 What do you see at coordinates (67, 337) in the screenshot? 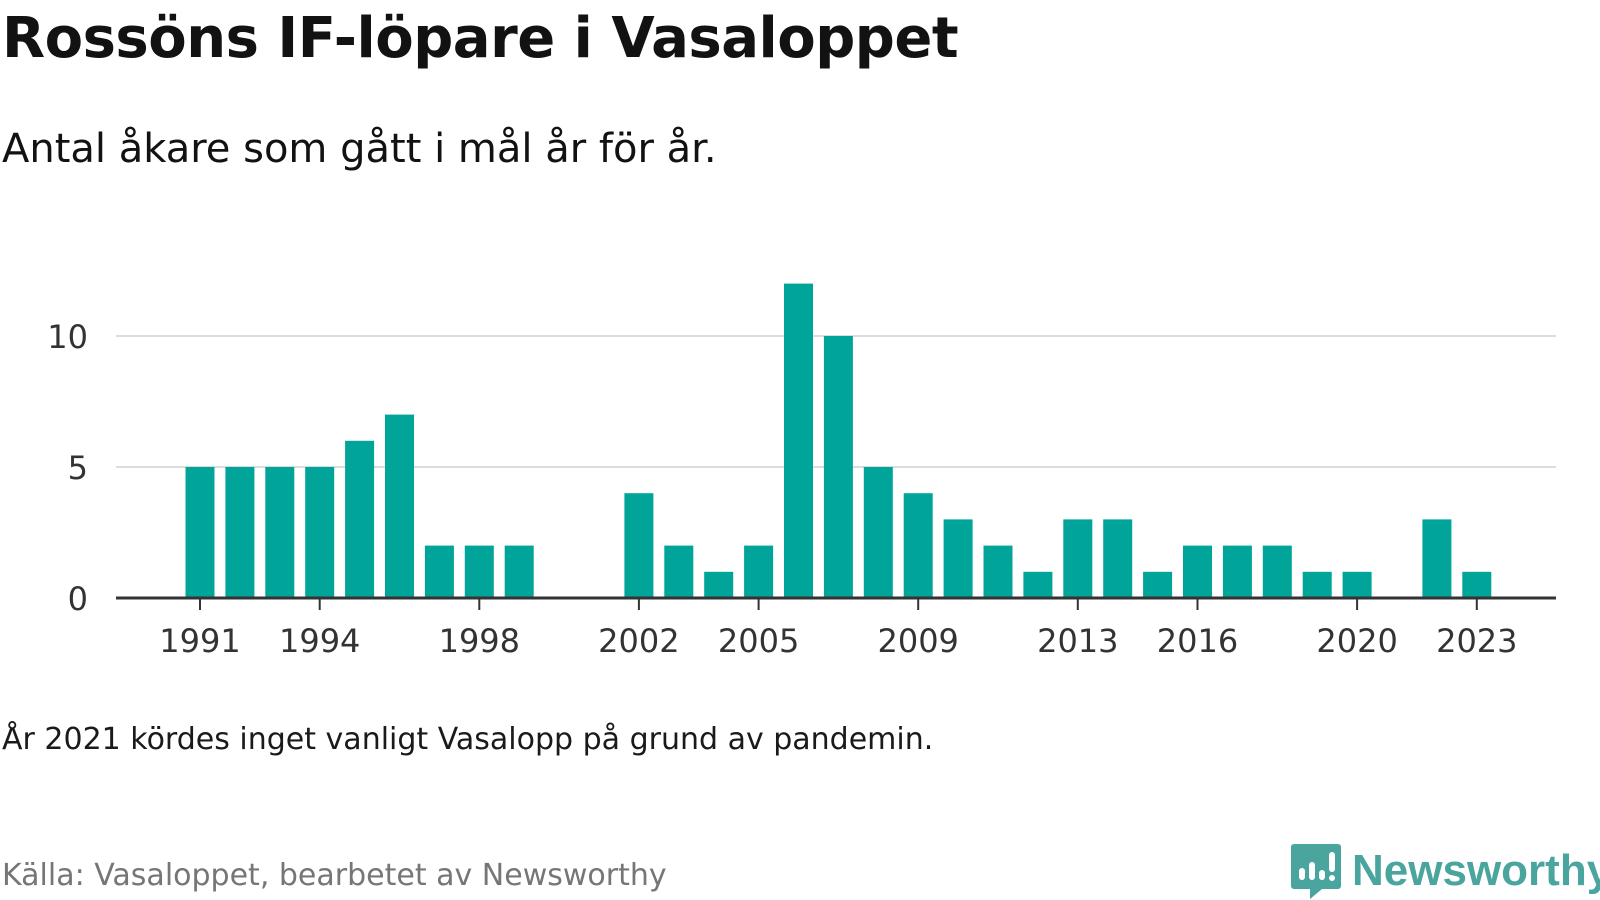
I see `y-tick-label-10: 10` at bounding box center [67, 337].